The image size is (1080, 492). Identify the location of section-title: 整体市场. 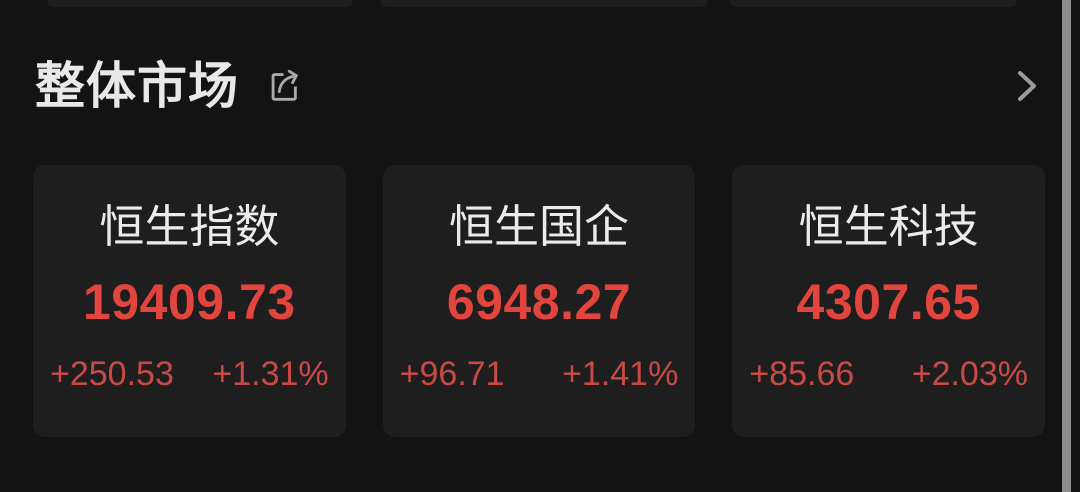
(137, 86).